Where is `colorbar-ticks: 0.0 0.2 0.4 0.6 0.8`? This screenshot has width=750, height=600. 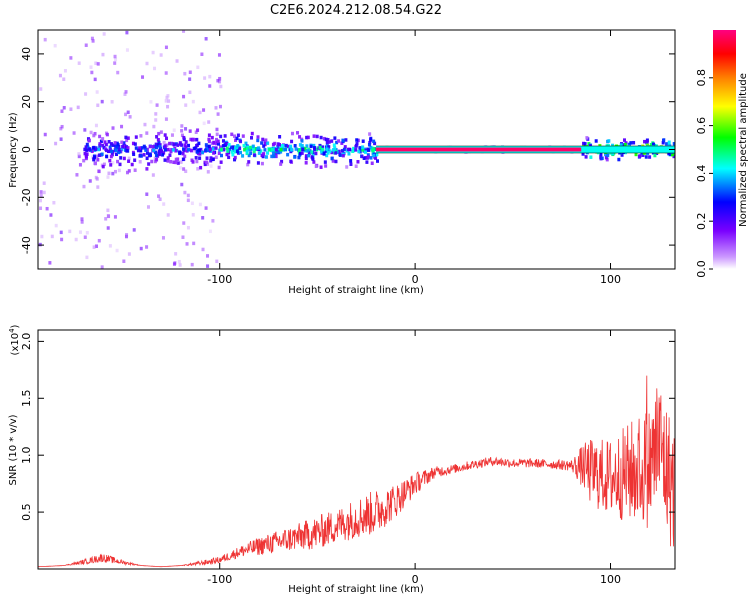 colorbar-ticks: 0.0 0.2 0.4 0.6 0.8 is located at coordinates (704, 173).